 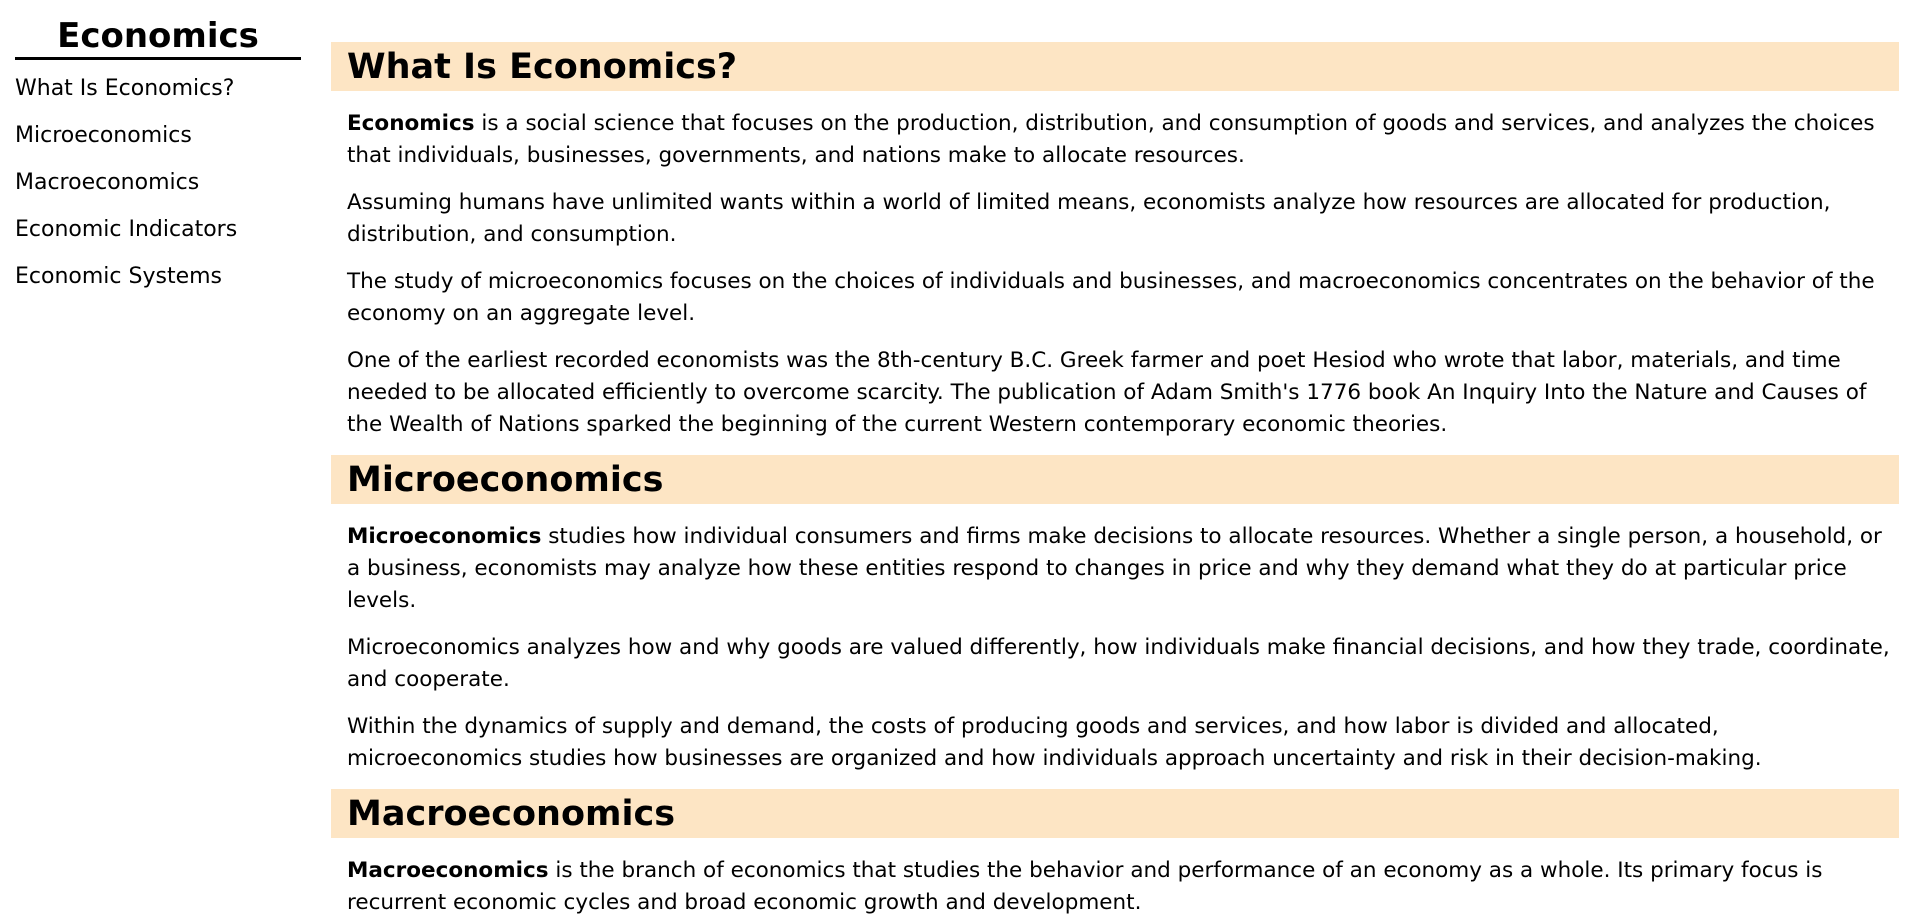 I want to click on sidebar-link-what-is-economics: What Is Economics?, so click(x=125, y=88).